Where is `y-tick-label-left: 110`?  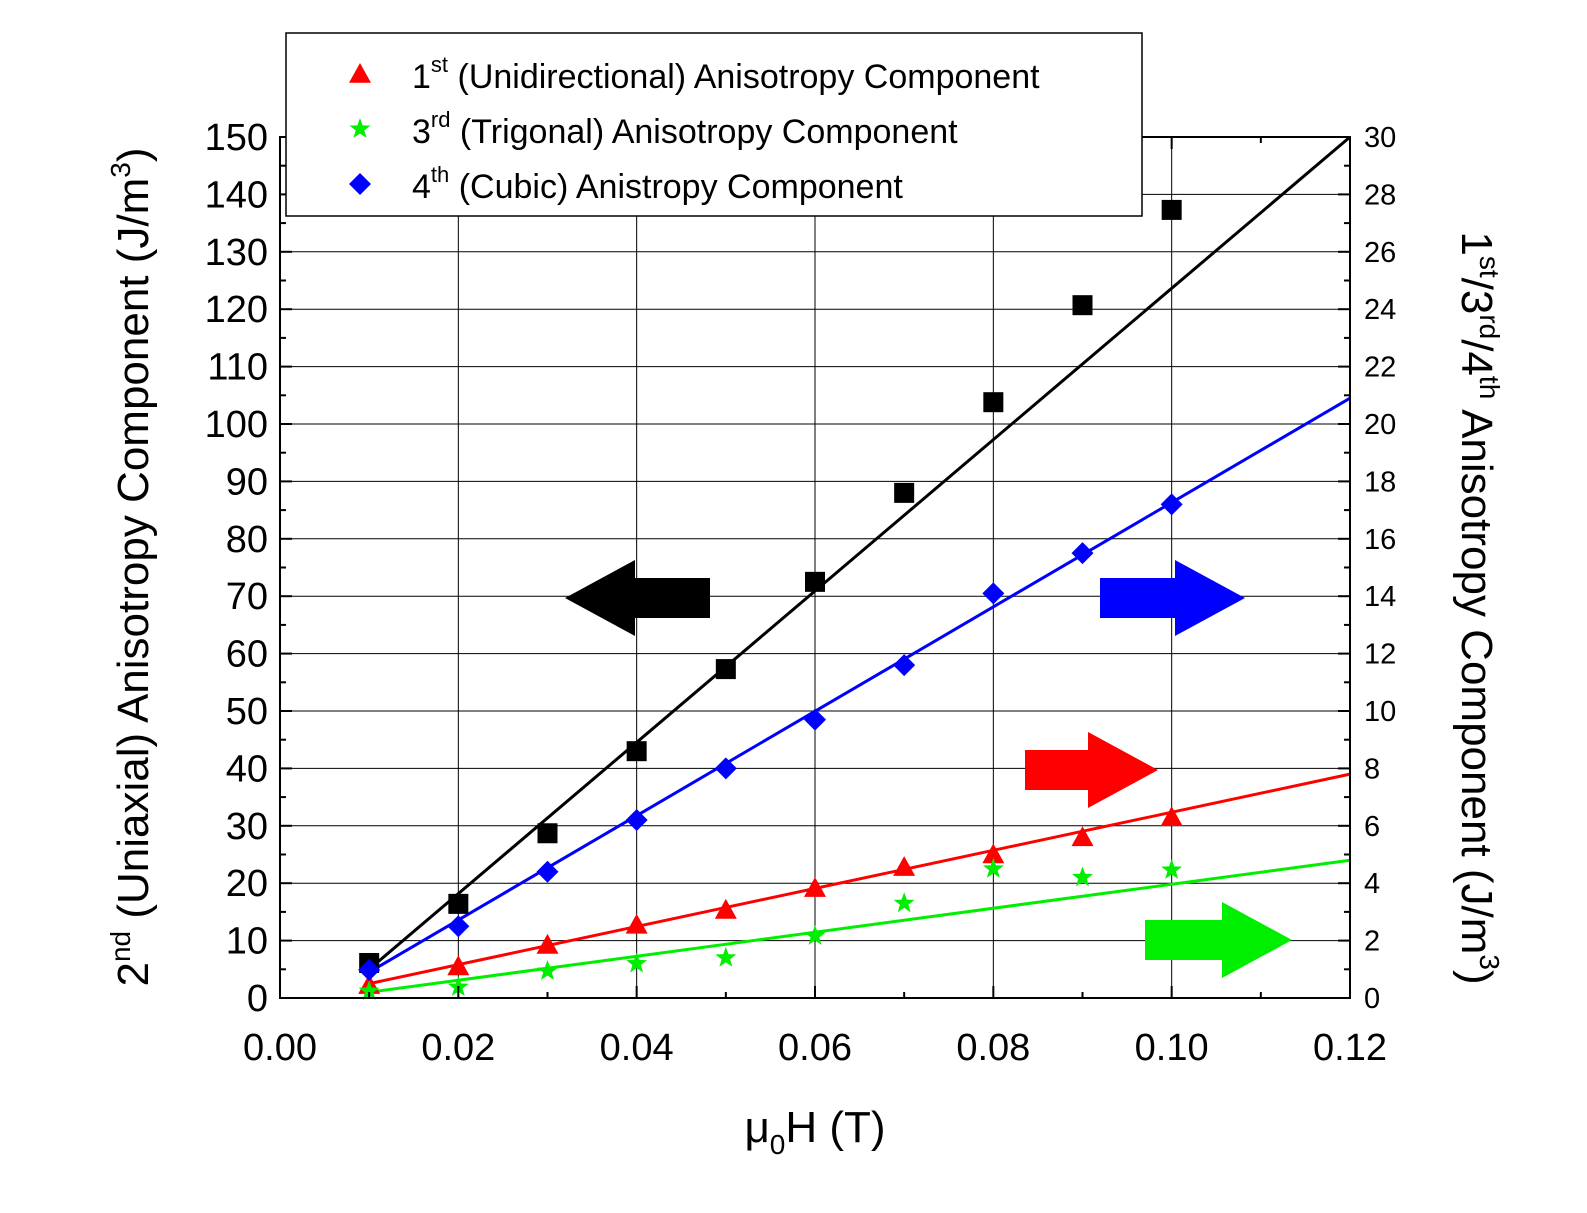 y-tick-label-left: 110 is located at coordinates (237, 368).